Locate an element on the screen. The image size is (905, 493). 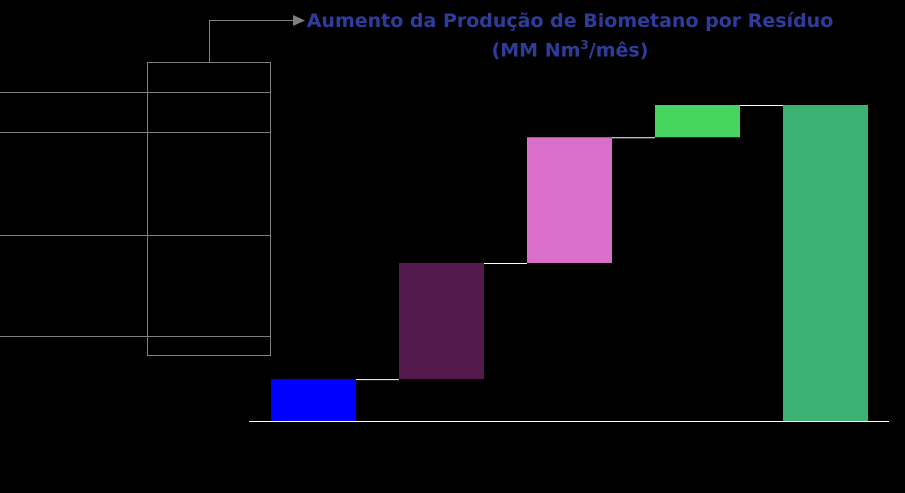
waterfall-bar-total is located at coordinates (825, 263).